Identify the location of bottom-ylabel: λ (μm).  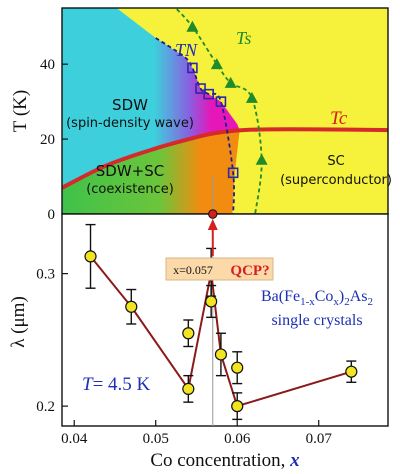
(18, 322).